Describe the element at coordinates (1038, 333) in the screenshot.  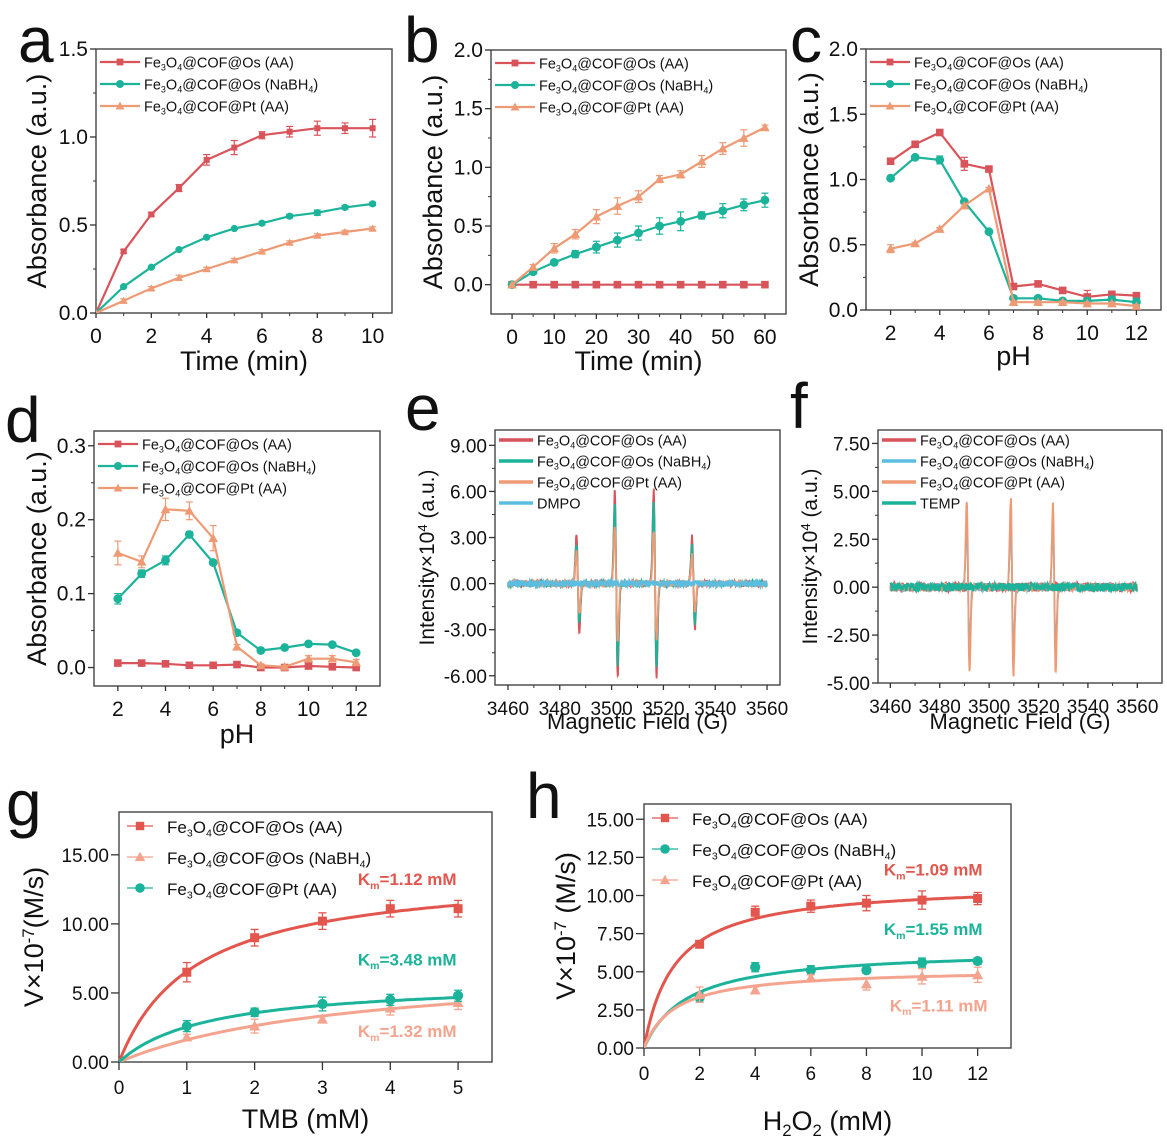
I see `x-tick-label: 8` at that location.